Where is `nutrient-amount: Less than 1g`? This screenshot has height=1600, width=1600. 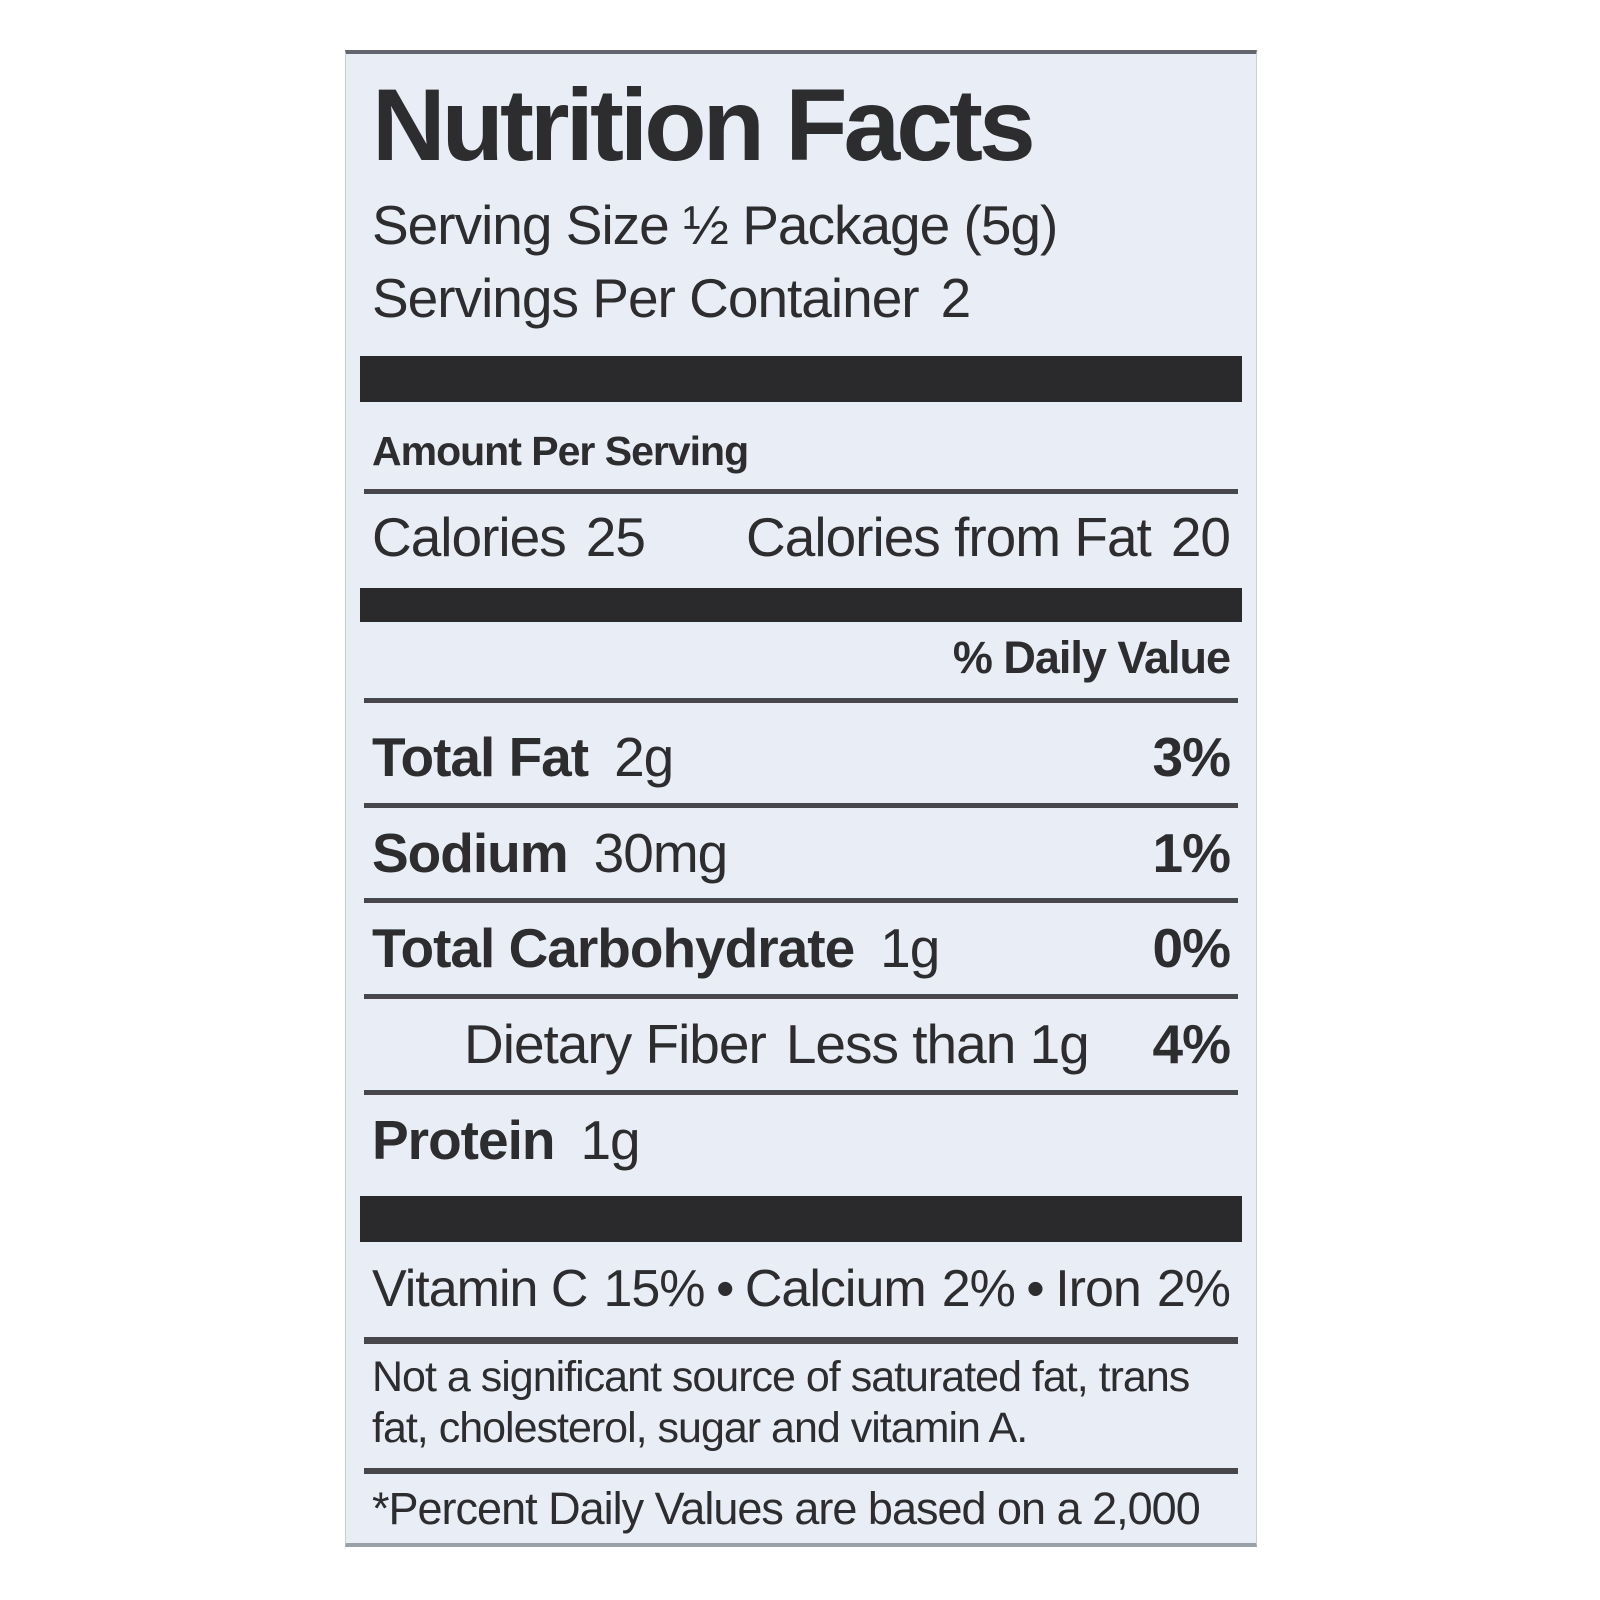 nutrient-amount: Less than 1g is located at coordinates (937, 1044).